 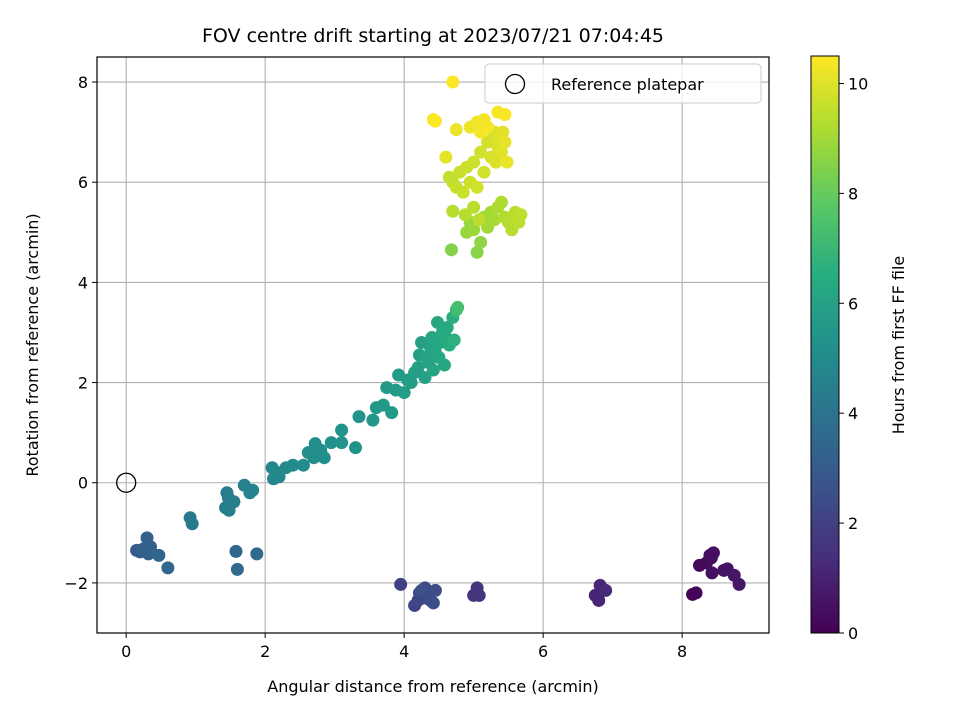 I want to click on x-tick-label: 6, so click(x=543, y=651).